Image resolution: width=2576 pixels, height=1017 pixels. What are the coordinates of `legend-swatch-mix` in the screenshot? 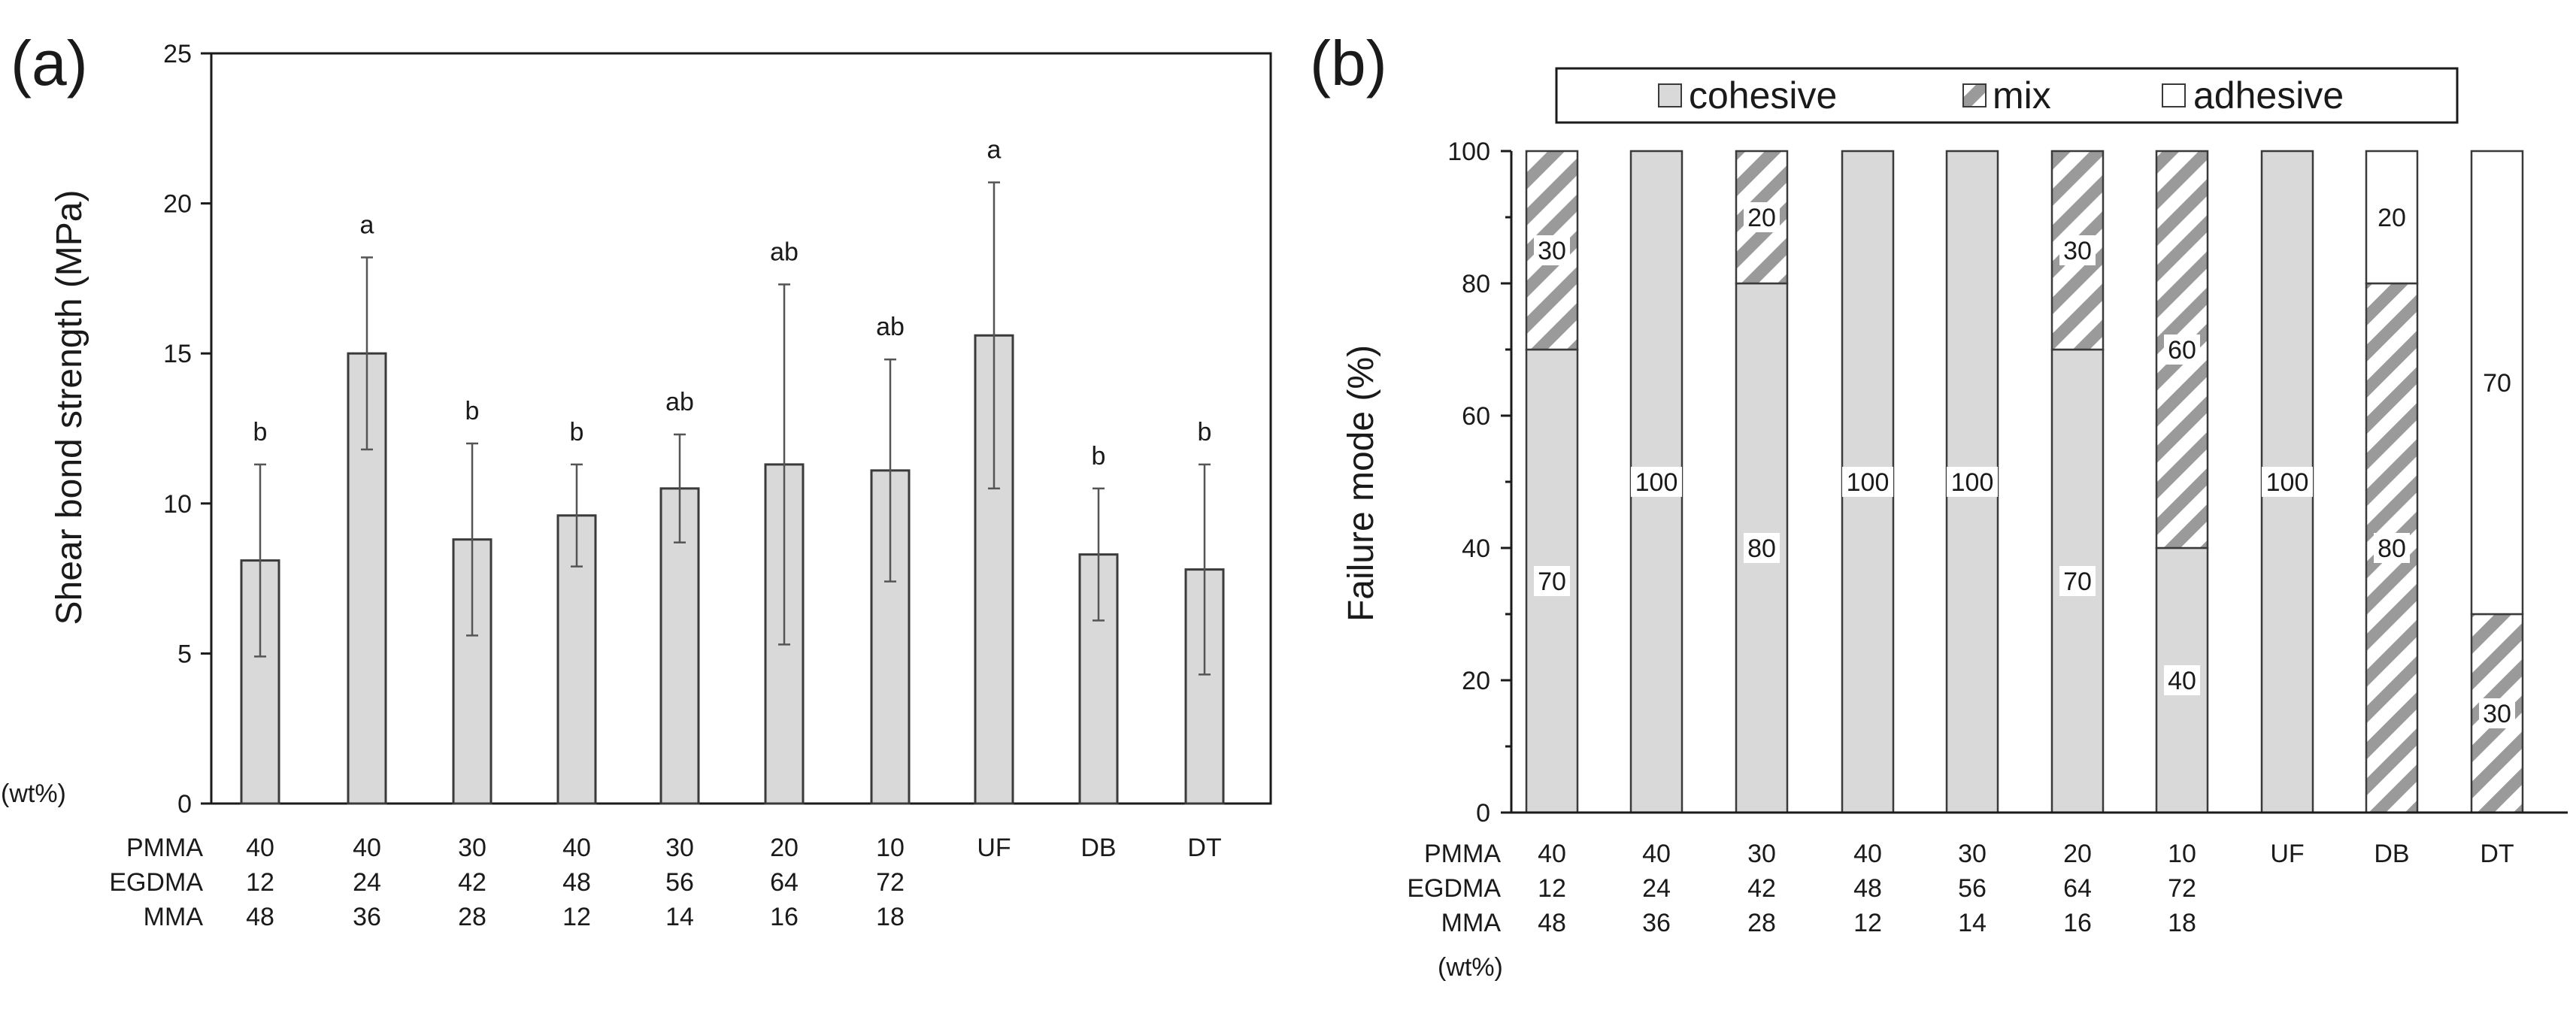 It's located at (1974, 95).